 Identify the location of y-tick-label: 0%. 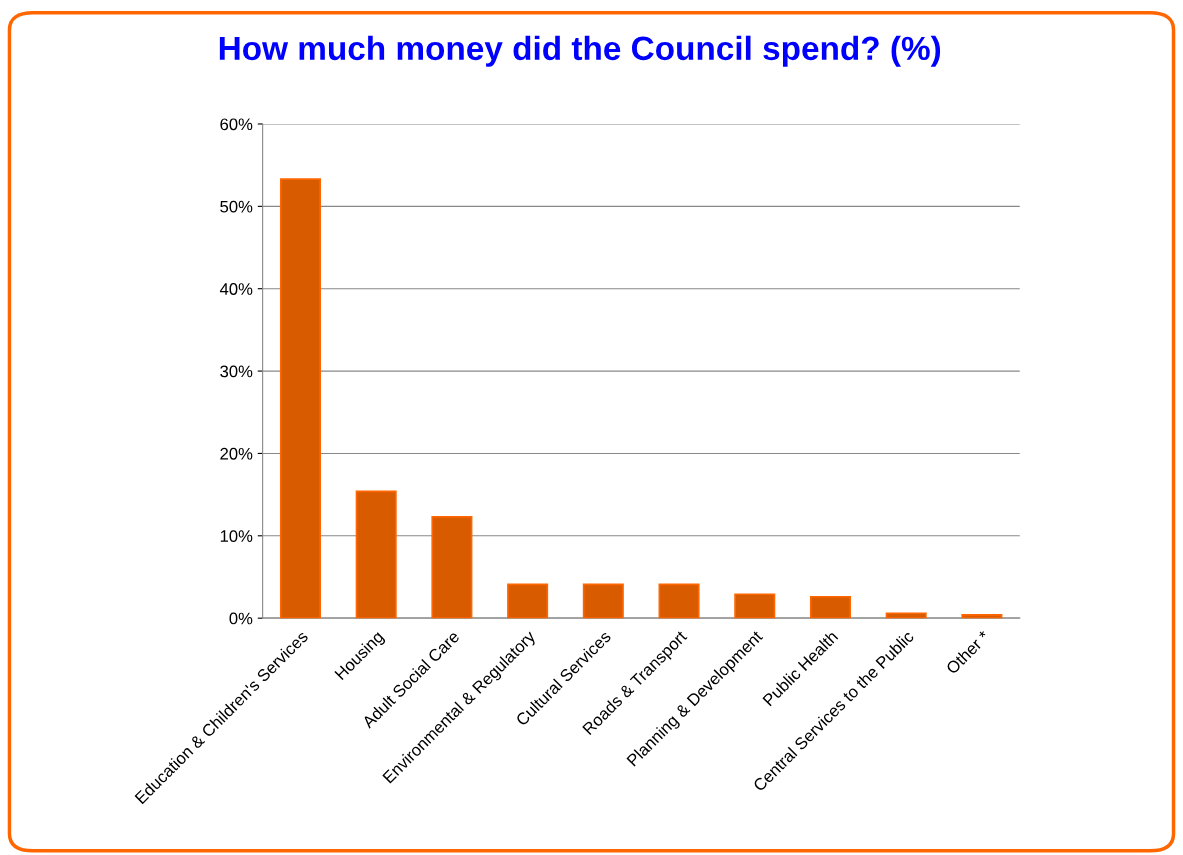
(241, 618).